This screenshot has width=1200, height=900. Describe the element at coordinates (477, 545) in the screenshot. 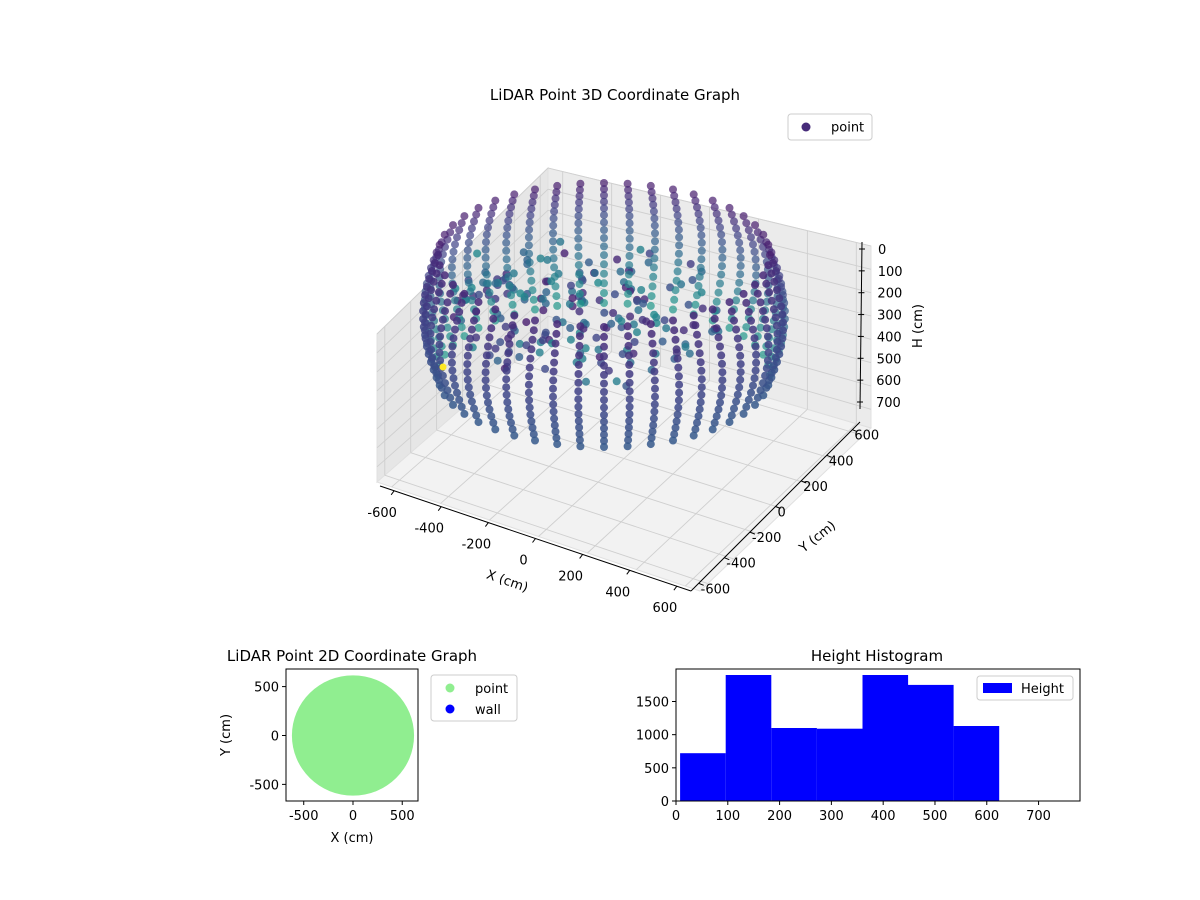

I see `lidar-3d-x-tick-label: -200` at that location.